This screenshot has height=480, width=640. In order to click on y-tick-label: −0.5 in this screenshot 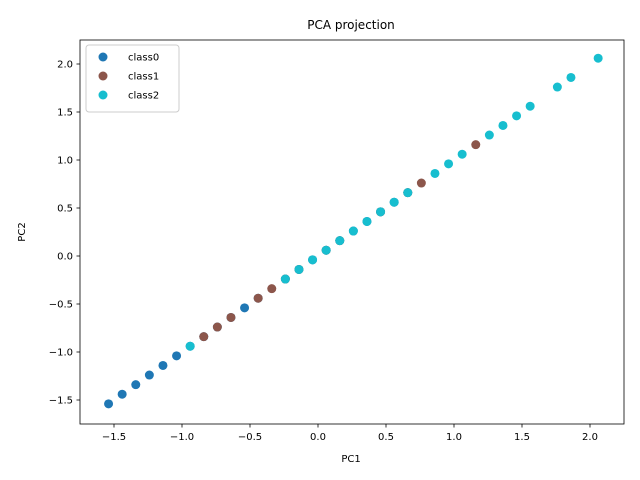, I will do `click(61, 305)`.